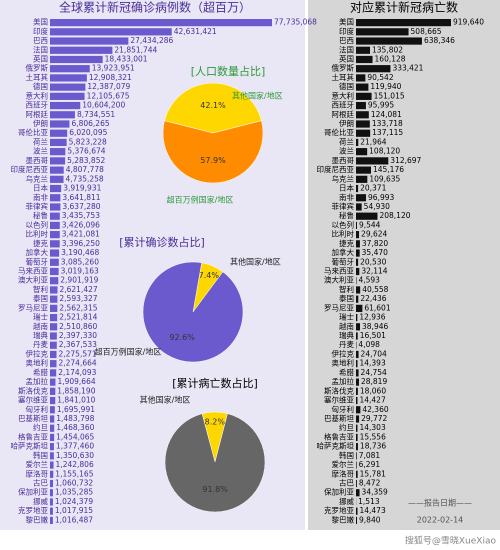 The width and height of the screenshot is (500, 550). Describe the element at coordinates (440, 520) in the screenshot. I see `report-date: 2022-02-14` at that location.